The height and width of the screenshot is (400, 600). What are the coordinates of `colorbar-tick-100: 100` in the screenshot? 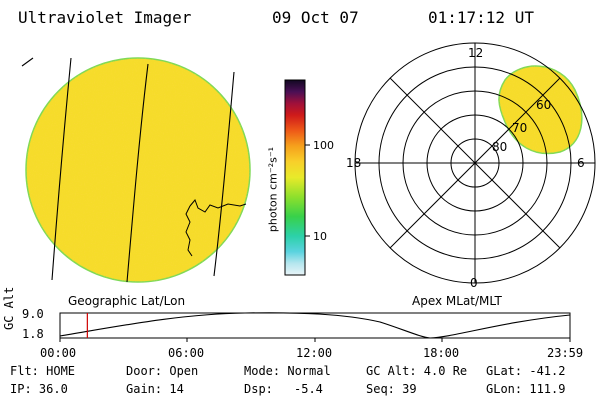 It's located at (323, 145).